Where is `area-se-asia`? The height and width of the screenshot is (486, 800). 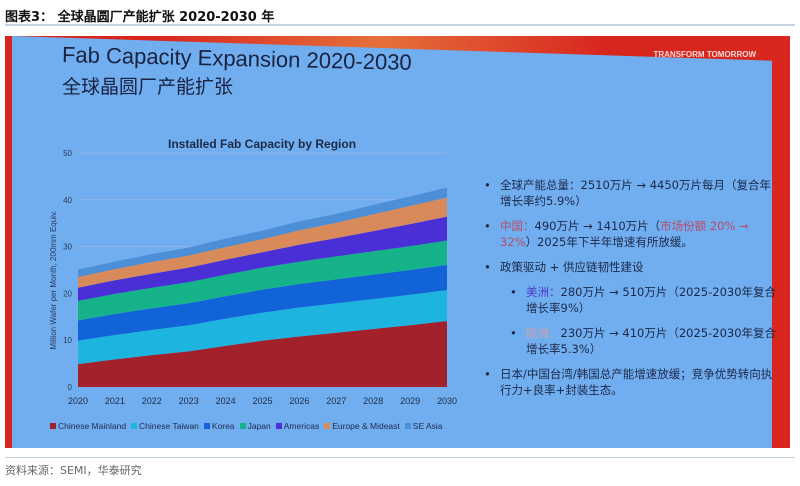 area-se-asia is located at coordinates (262, 232).